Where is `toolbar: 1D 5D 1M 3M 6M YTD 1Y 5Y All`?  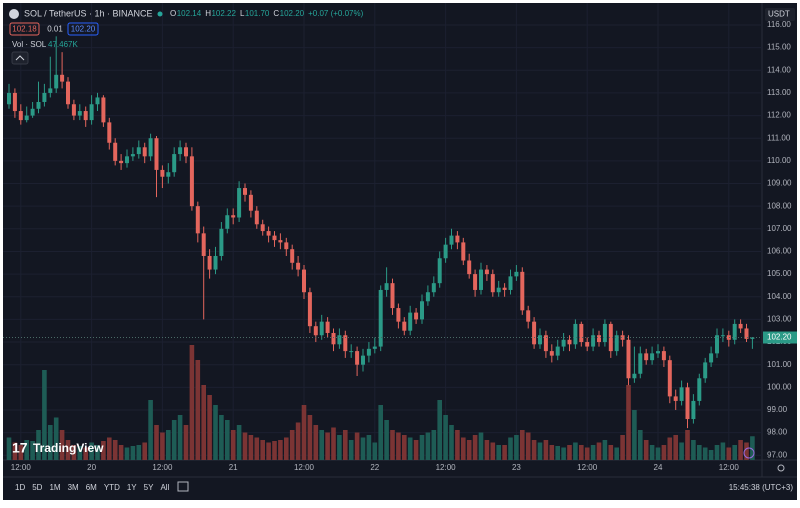
toolbar: 1D 5D 1M 3M 6M YTD 1Y 5Y All is located at coordinates (92, 487).